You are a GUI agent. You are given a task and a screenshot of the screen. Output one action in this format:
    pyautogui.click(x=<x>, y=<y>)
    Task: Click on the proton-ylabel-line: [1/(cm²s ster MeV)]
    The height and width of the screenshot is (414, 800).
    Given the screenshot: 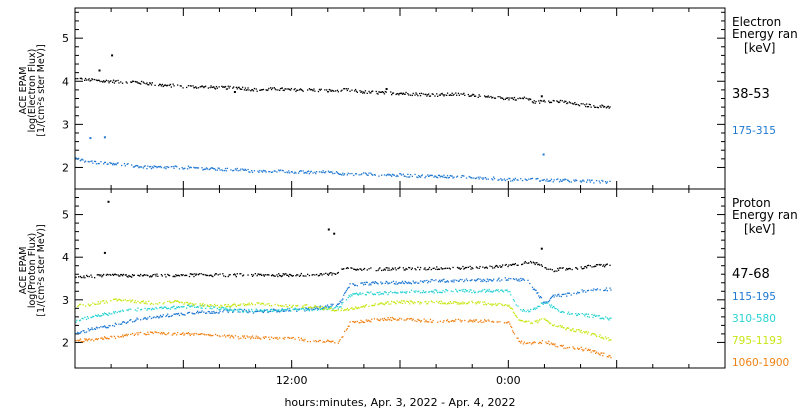 What is the action you would take?
    pyautogui.click(x=41, y=270)
    